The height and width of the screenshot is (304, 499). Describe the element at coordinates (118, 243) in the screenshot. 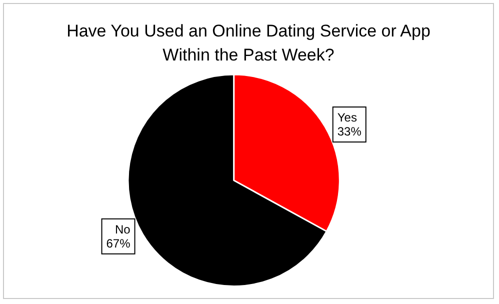

I see `data-label: 67%` at that location.